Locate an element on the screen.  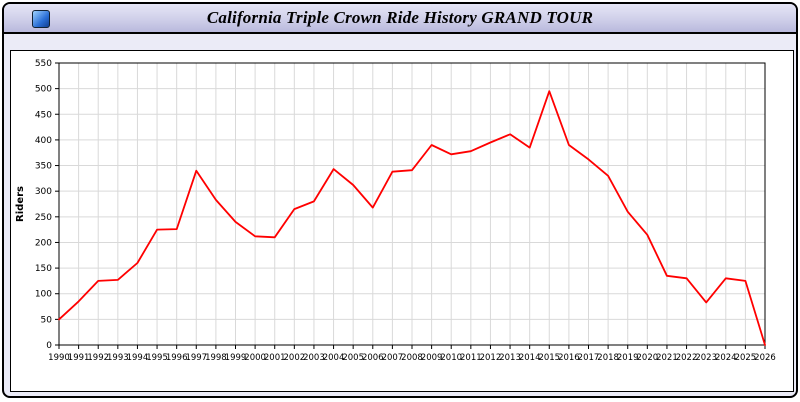
x-tick-label: 2004 is located at coordinates (334, 358).